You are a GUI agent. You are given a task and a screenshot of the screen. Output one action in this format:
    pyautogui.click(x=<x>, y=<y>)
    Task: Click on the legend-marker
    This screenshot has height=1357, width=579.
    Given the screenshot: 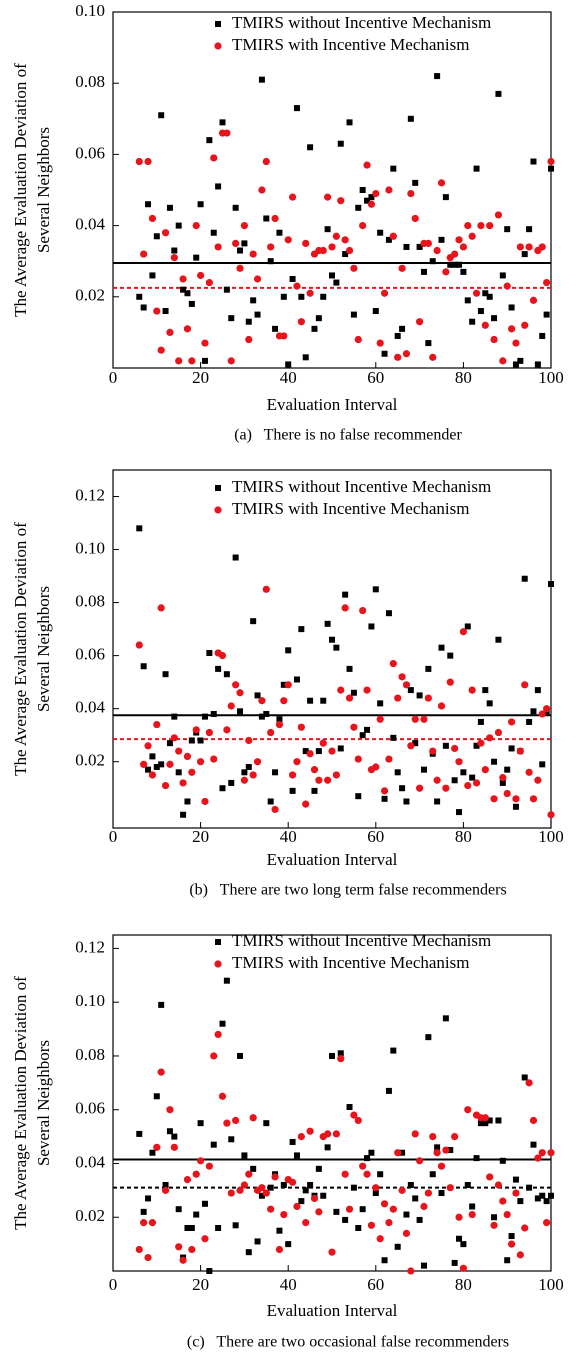 What is the action you would take?
    pyautogui.click(x=218, y=46)
    